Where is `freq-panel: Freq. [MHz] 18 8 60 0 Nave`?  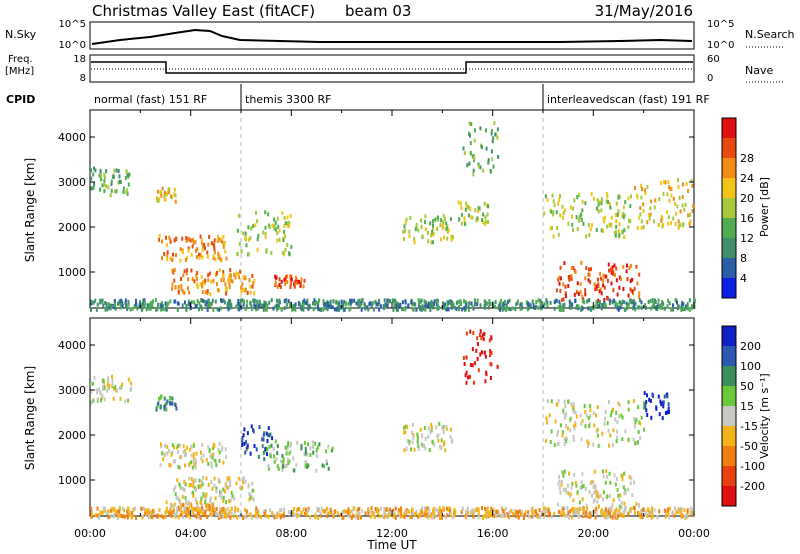 freq-panel: Freq. [MHz] 18 8 60 0 Nave is located at coordinates (395, 69).